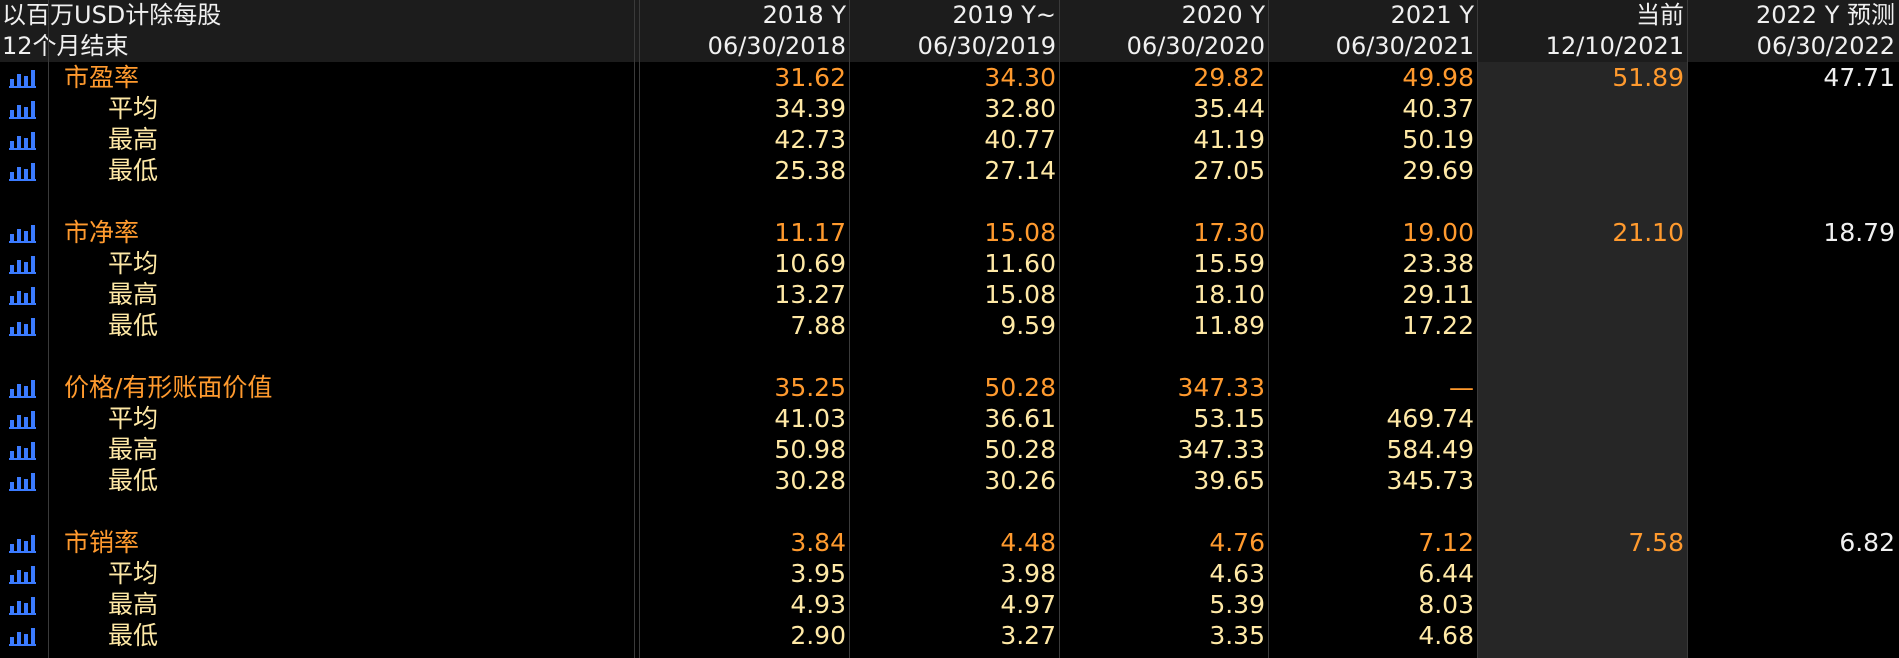 The image size is (1899, 658). Describe the element at coordinates (949, 418) in the screenshot. I see `metric-stat-row: 平均 41.03 36.61 53.15 469.74` at that location.